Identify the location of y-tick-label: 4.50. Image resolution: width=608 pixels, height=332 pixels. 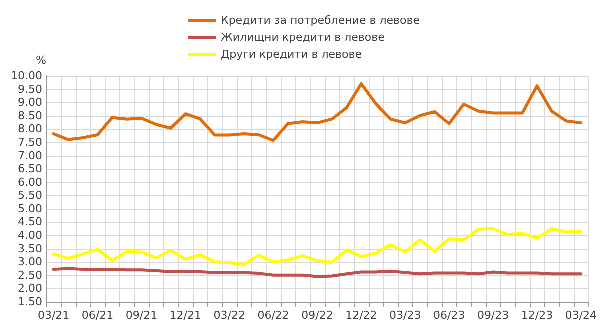
(30, 222).